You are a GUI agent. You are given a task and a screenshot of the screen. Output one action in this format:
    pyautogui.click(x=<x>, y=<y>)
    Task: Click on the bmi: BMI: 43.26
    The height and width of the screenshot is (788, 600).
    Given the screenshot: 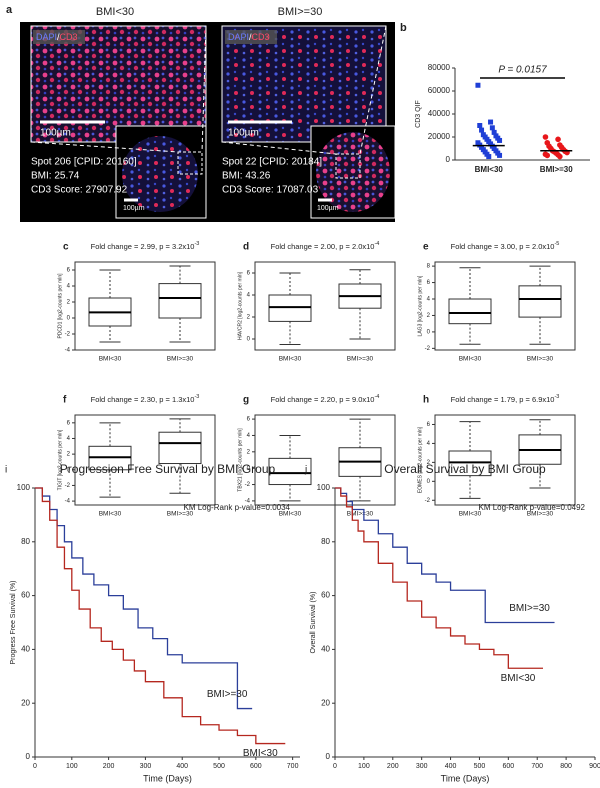 What is the action you would take?
    pyautogui.click(x=246, y=176)
    